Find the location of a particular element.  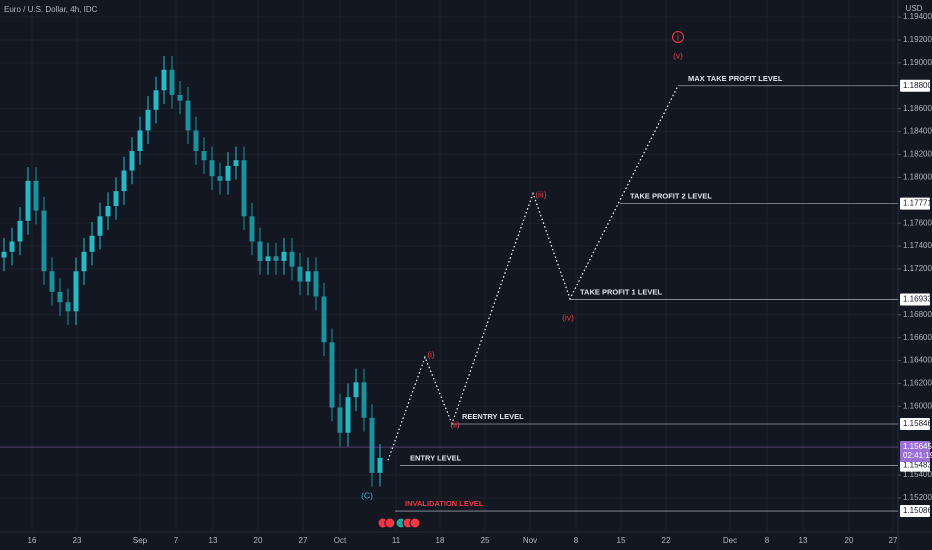

x-tick-label: 18 is located at coordinates (440, 540).